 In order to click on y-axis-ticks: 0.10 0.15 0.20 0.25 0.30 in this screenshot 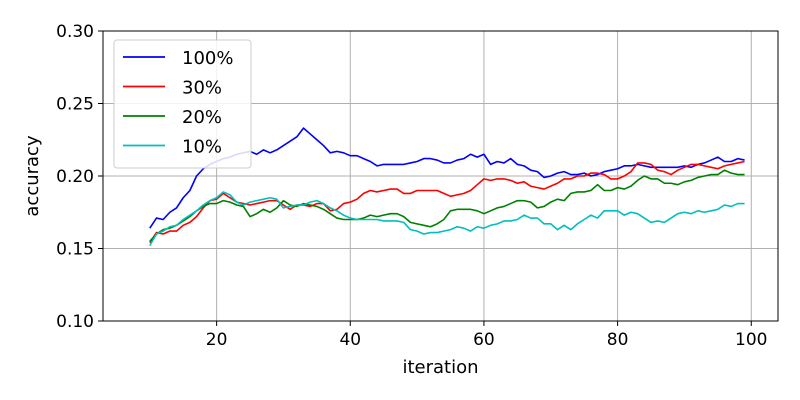, I will do `click(79, 177)`.